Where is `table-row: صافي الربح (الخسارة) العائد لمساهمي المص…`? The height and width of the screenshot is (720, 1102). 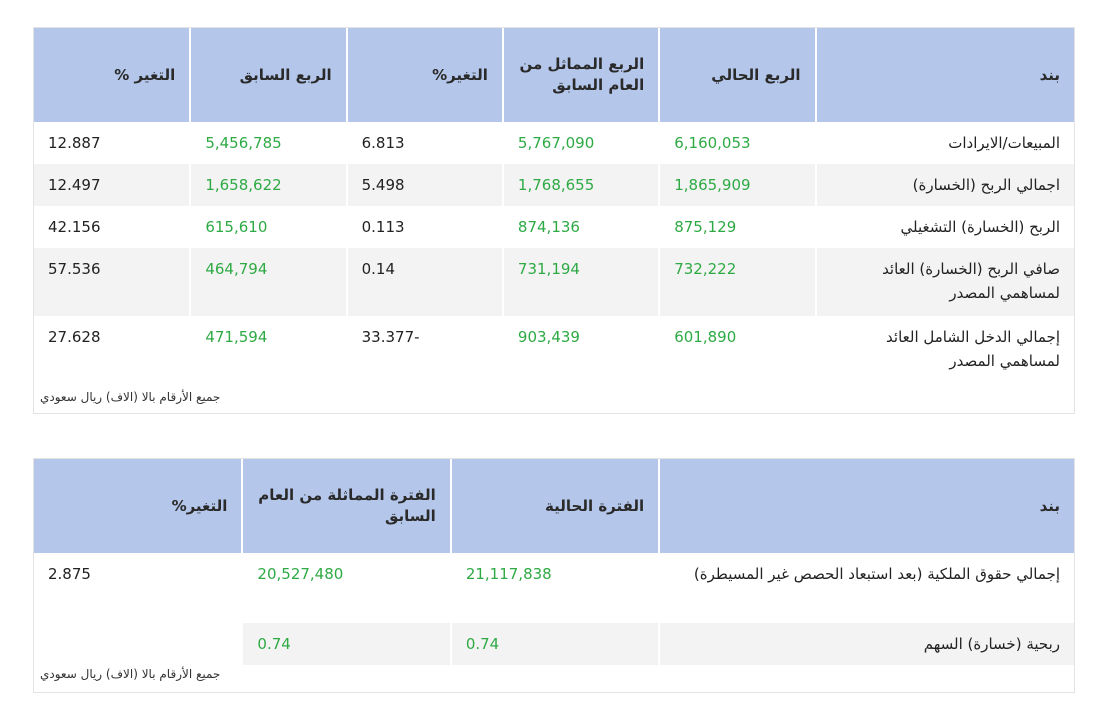
table-row: صافي الربح (الخسارة) العائد لمساهمي المص… is located at coordinates (554, 282).